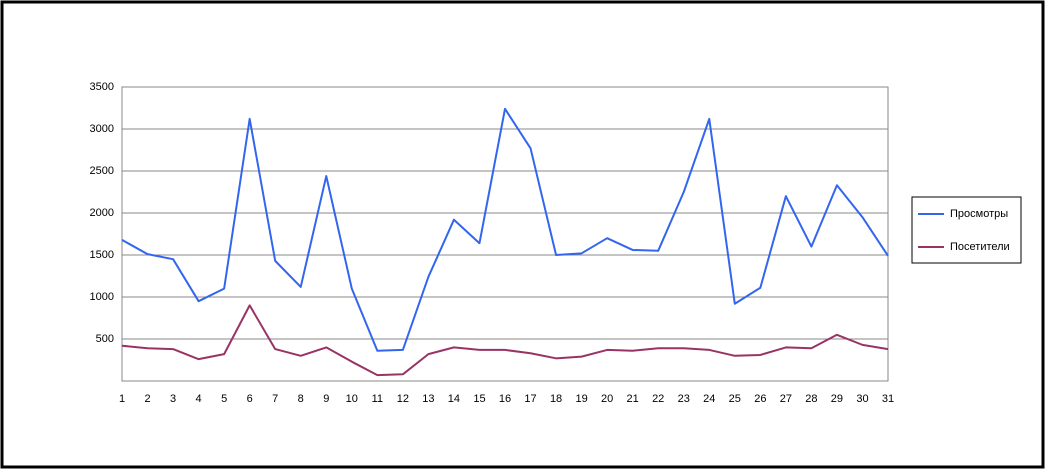 The width and height of the screenshot is (1045, 469). I want to click on x-tick-label: 2, so click(147, 399).